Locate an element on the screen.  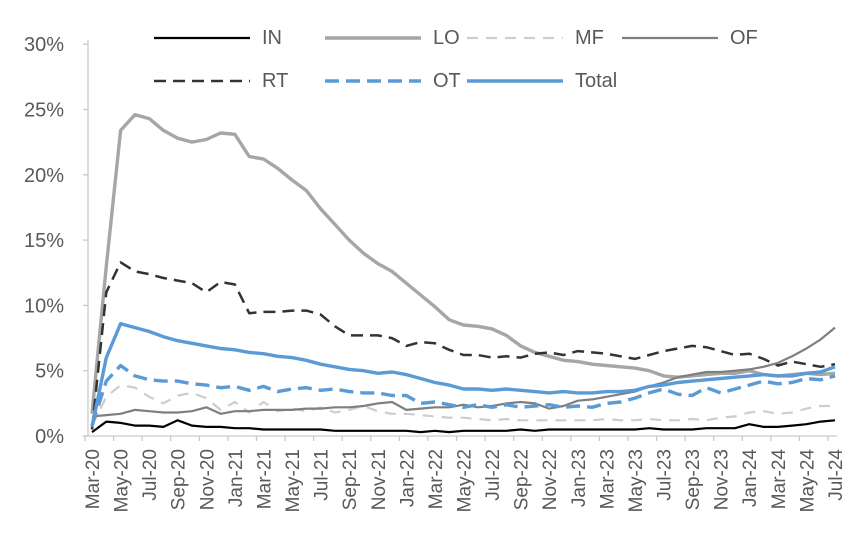
x-tick-label: Mar-24 is located at coordinates (779, 479).